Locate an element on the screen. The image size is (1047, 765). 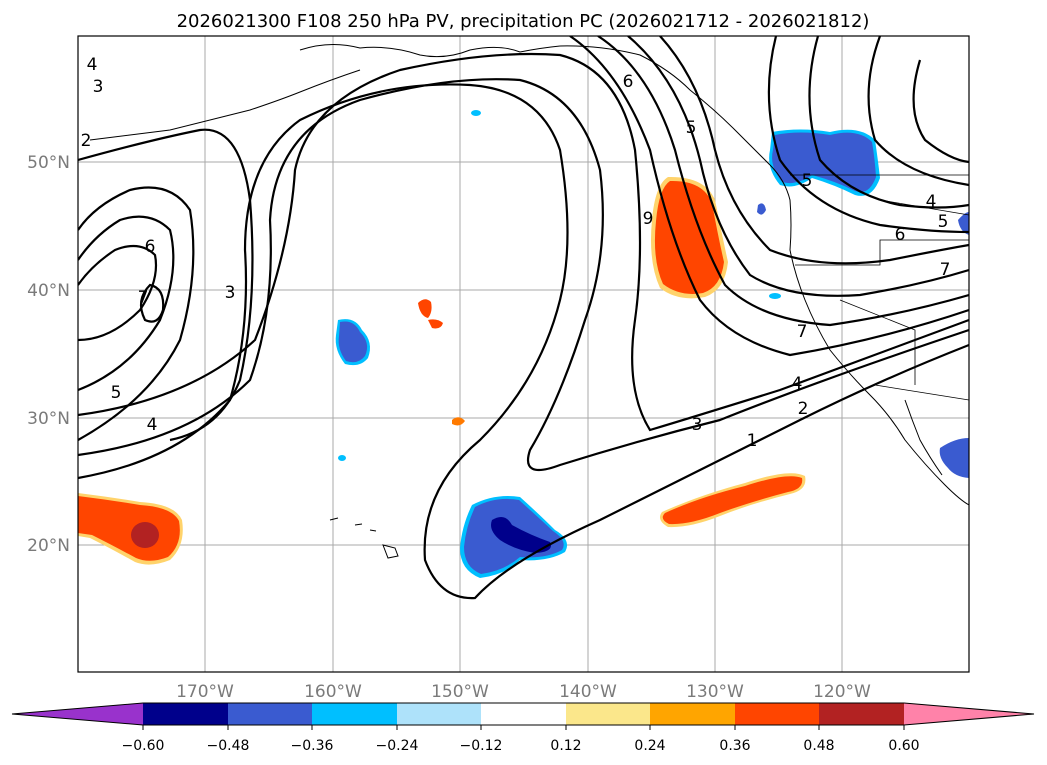
coast-hawaii-big-island is located at coordinates (390, 551).